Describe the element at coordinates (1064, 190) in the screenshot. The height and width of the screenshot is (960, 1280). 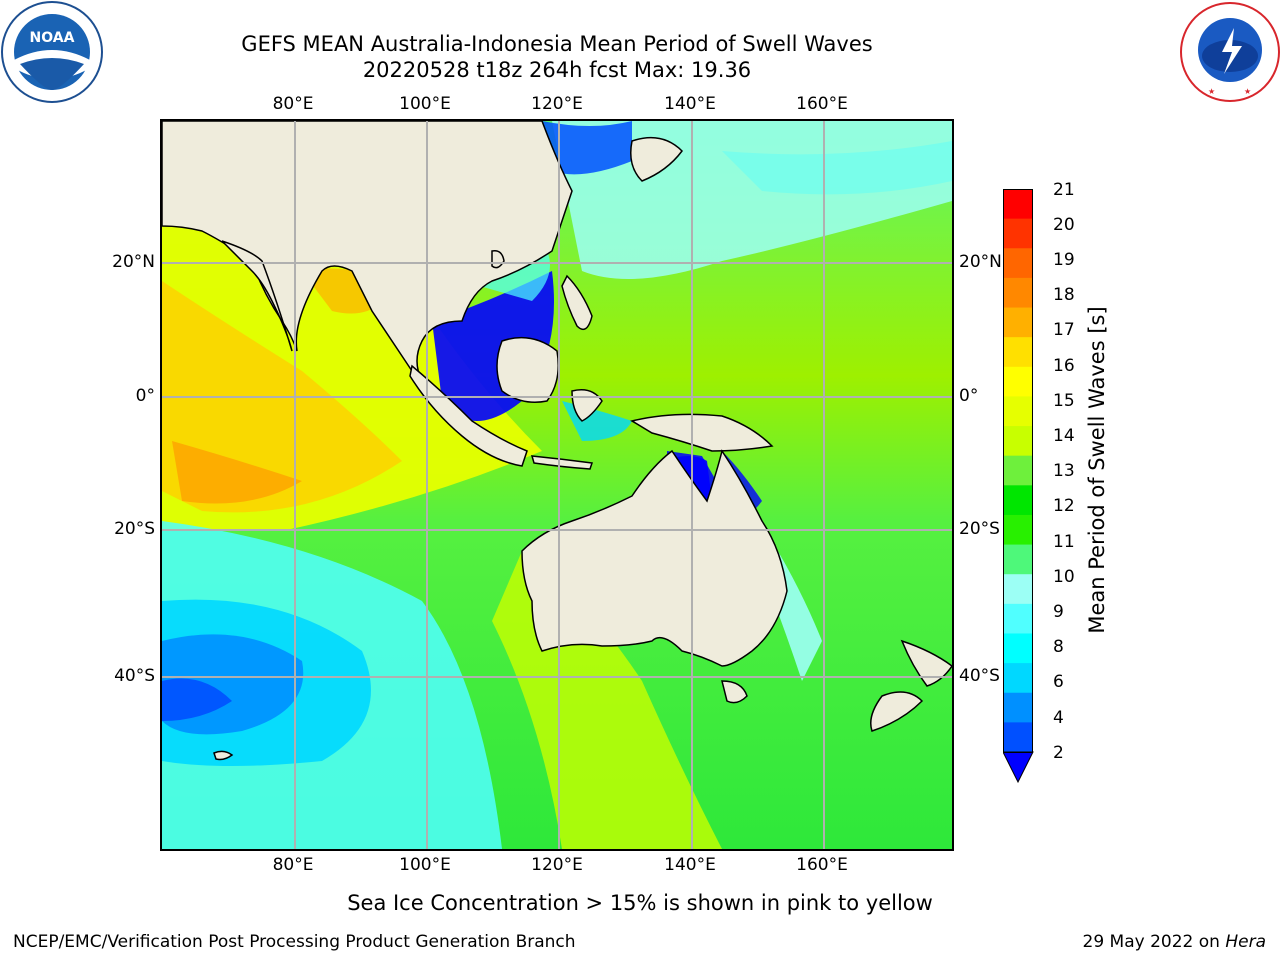
I see `colorbar-tick: 21` at that location.